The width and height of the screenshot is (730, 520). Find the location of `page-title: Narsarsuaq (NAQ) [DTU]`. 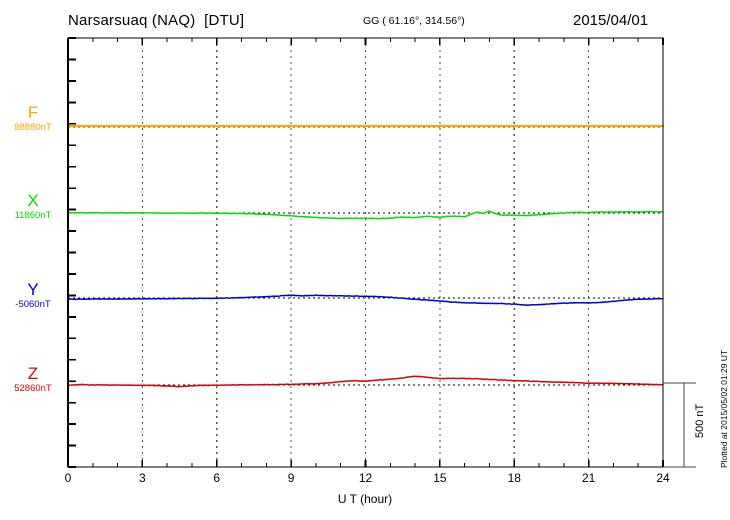

page-title: Narsarsuaq (NAQ) [DTU] is located at coordinates (156, 20).